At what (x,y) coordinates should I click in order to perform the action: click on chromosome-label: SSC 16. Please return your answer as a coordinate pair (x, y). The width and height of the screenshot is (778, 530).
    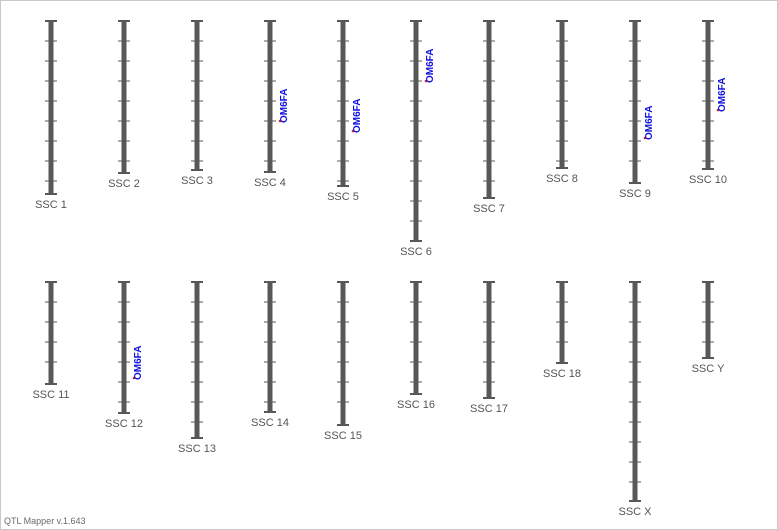
    Looking at the image, I should click on (416, 405).